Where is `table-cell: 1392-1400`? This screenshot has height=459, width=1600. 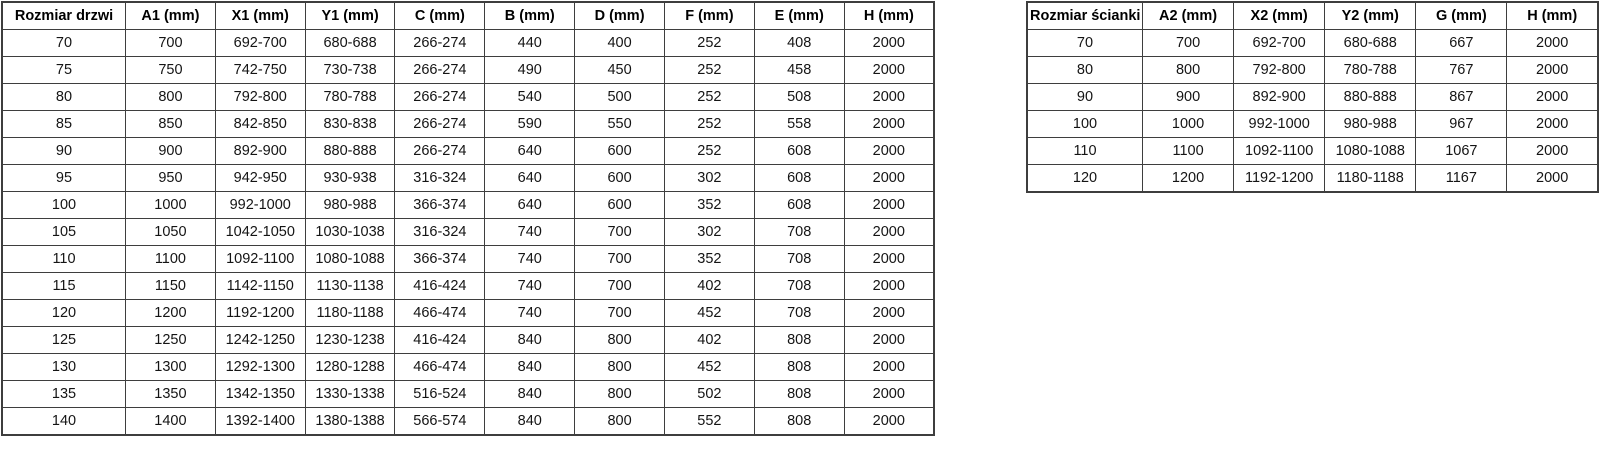 table-cell: 1392-1400 is located at coordinates (260, 421).